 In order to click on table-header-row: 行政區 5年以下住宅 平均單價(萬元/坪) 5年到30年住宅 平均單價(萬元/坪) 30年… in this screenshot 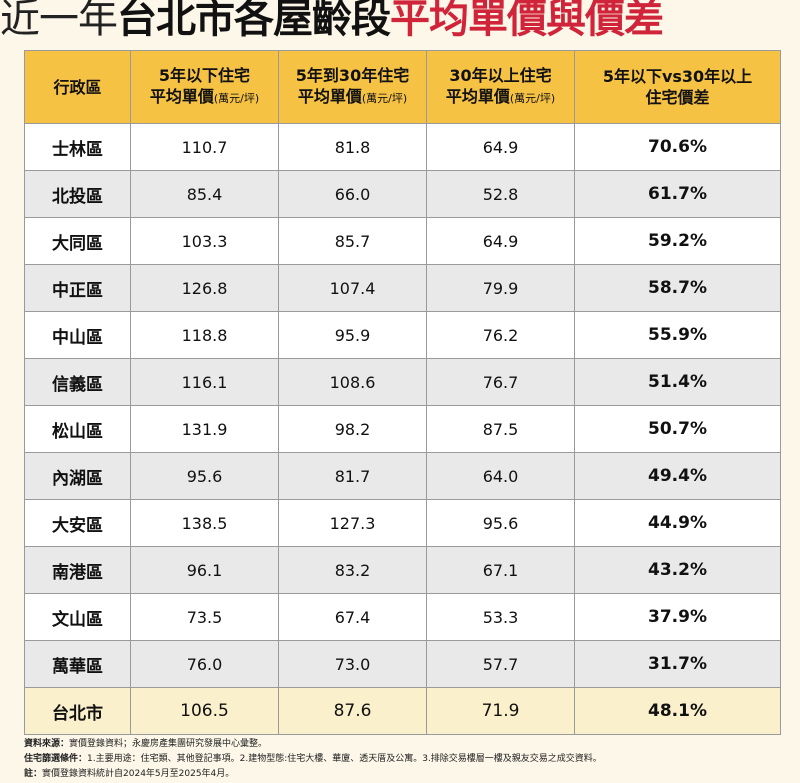, I will do `click(402, 87)`.